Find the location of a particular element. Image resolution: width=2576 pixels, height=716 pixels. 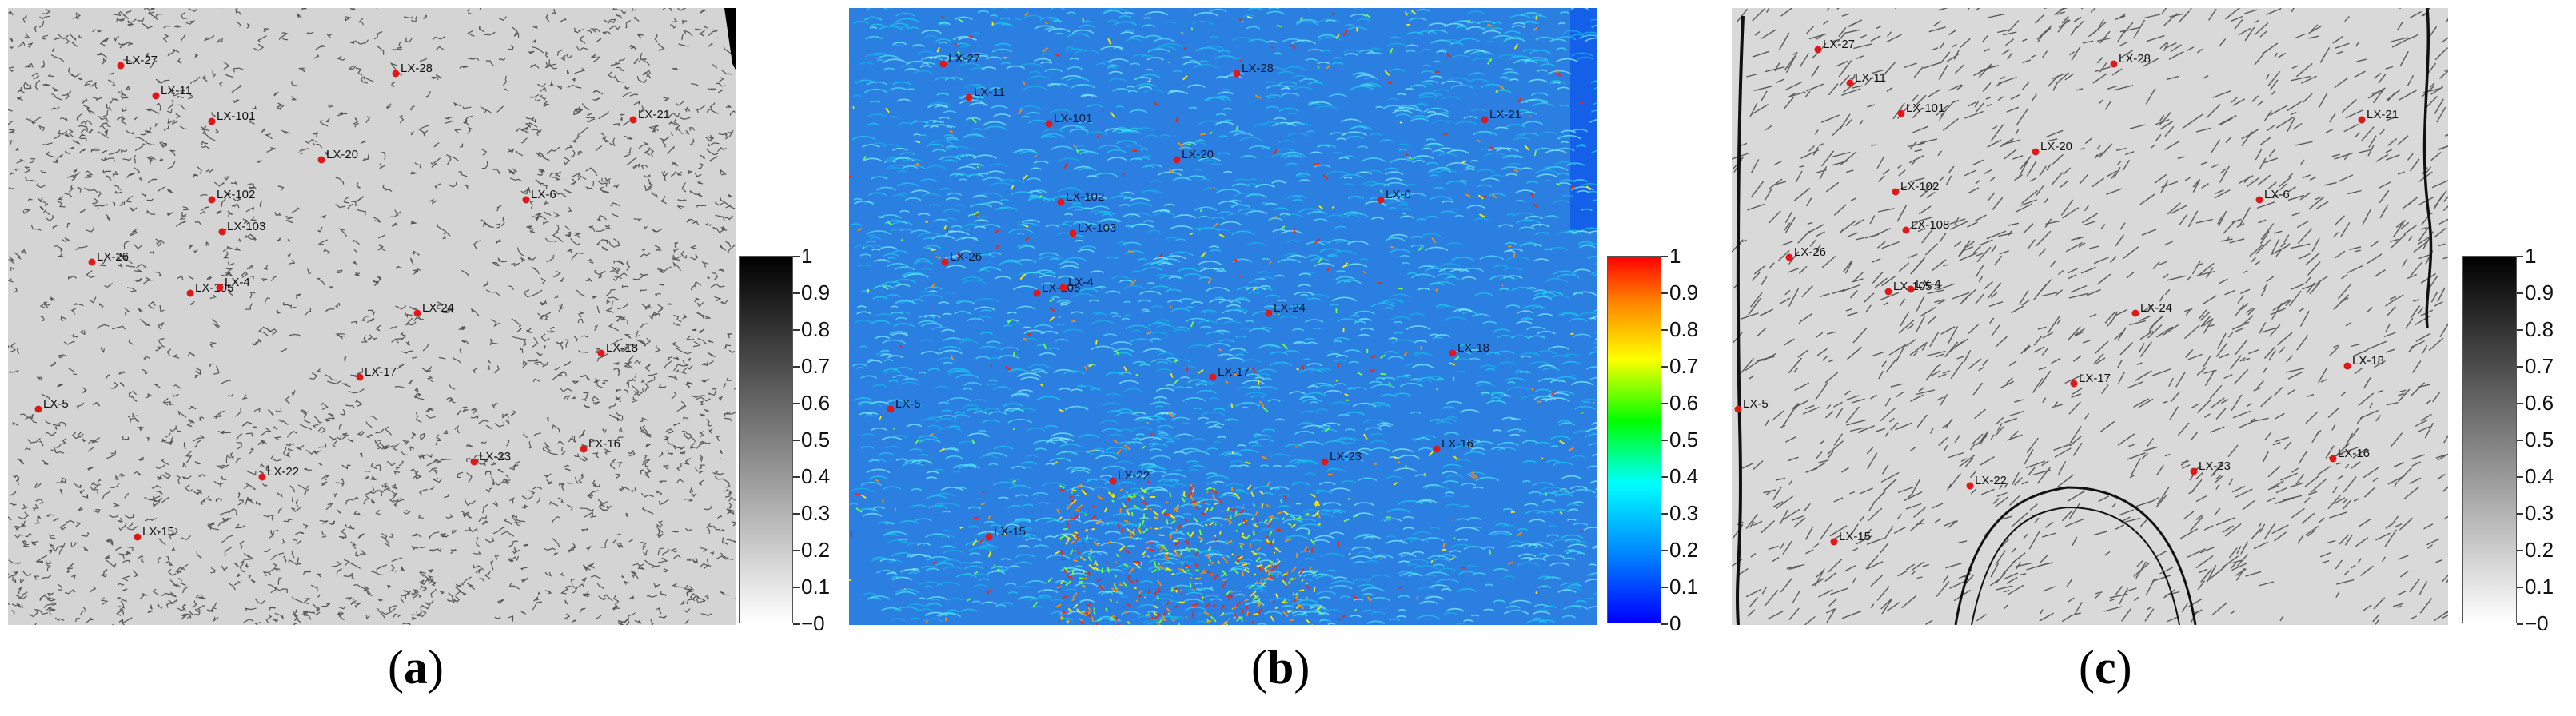

marker-lx-4: LX-4 is located at coordinates (1924, 285).